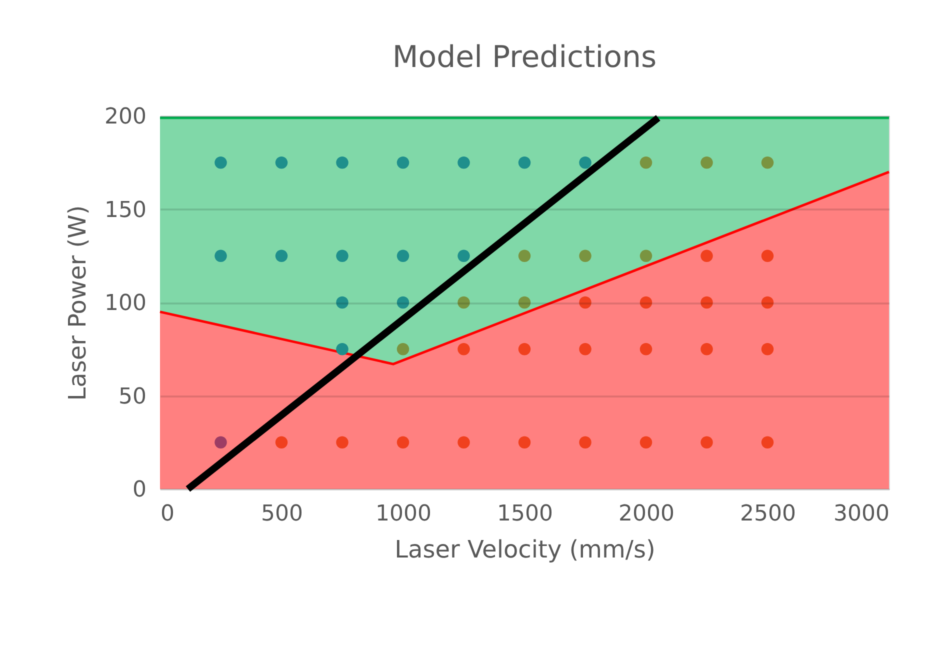 This screenshot has height=648, width=951. Describe the element at coordinates (125, 210) in the screenshot. I see `y-tick-label: 150` at that location.